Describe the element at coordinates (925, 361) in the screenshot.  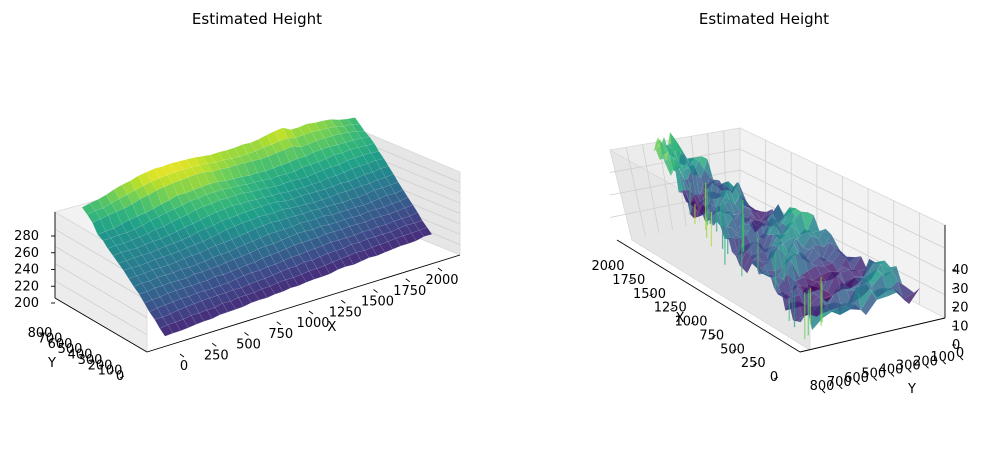
I see `right-y-tick-label: 200` at that location.